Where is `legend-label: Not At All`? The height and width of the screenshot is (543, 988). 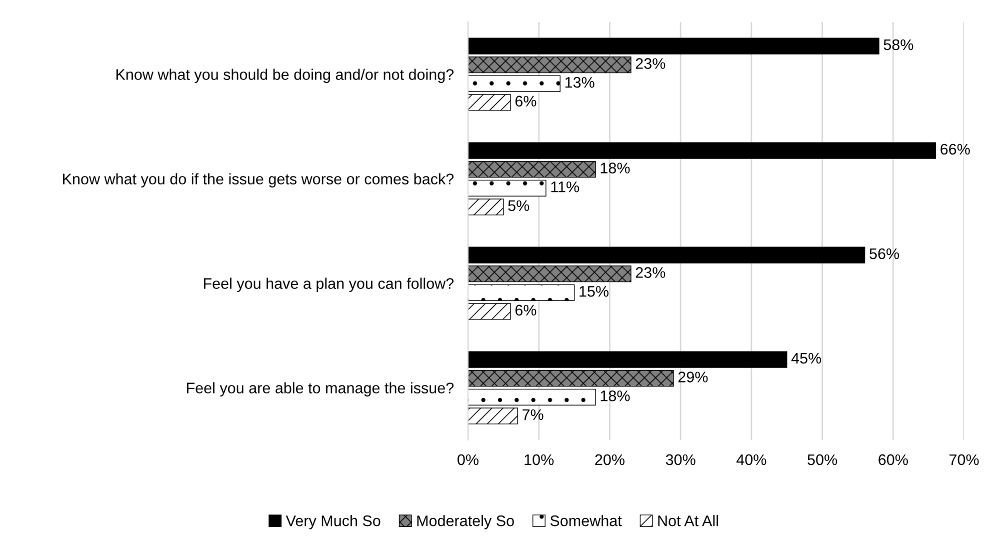
legend-label: Not At All is located at coordinates (688, 520).